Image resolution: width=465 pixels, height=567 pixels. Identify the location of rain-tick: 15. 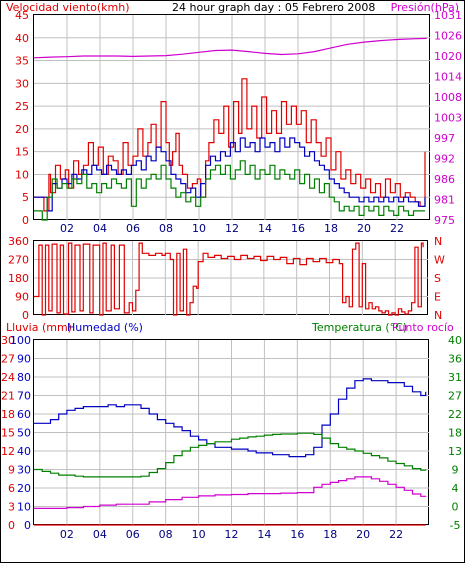
(8, 433).